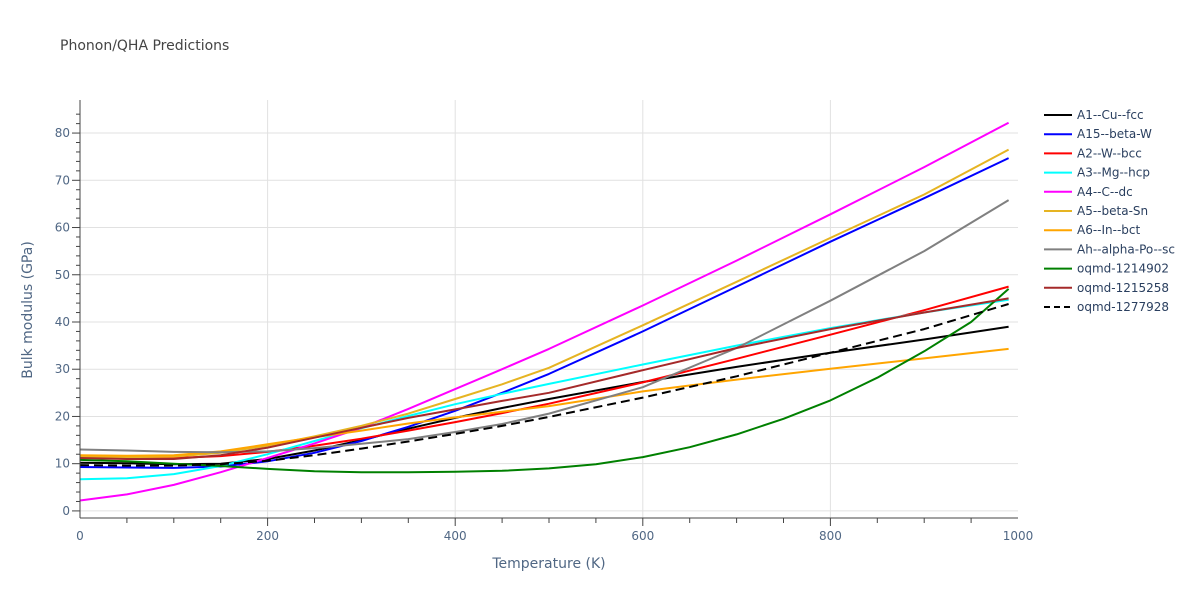 The image size is (1200, 600). What do you see at coordinates (28, 310) in the screenshot?
I see `y-axis-title: Bulk modulus (GPa)` at bounding box center [28, 310].